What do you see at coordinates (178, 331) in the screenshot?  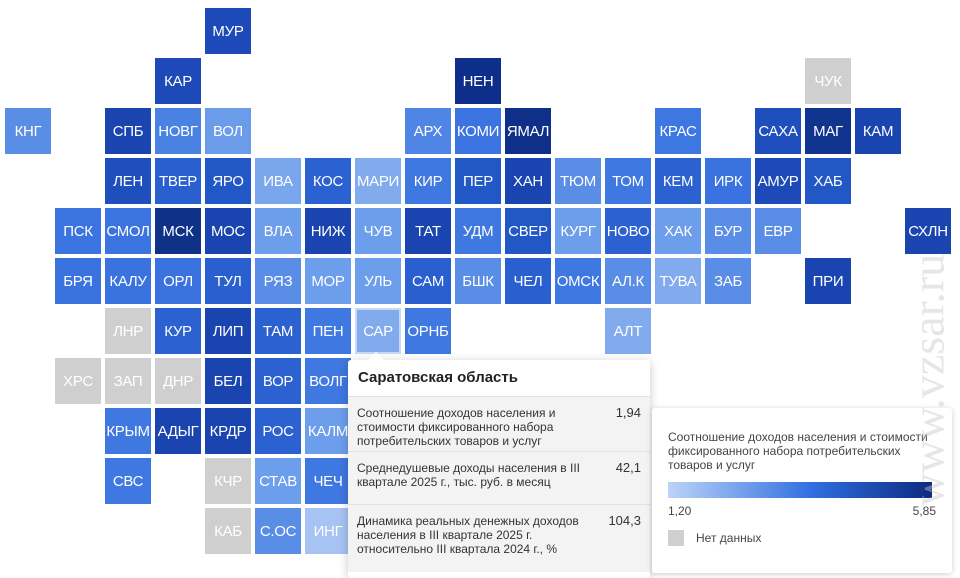 I see `region-tile: КУР` at bounding box center [178, 331].